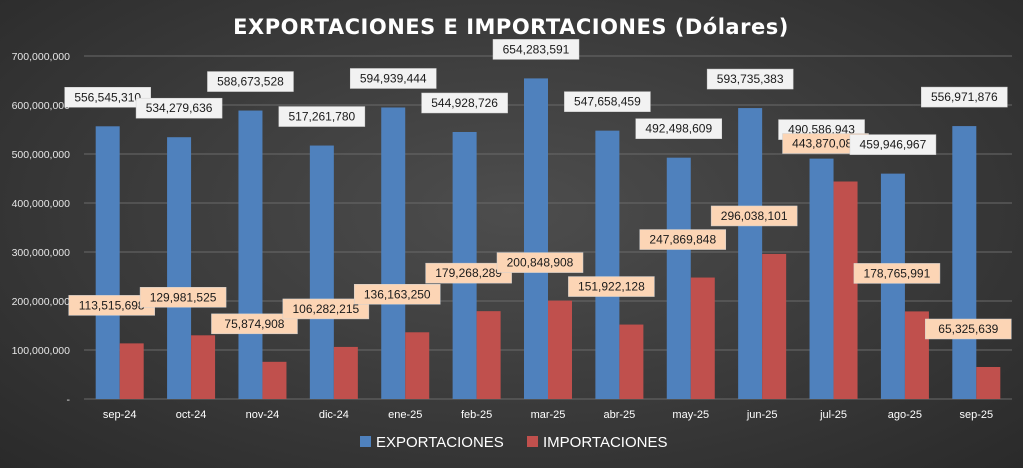 Image resolution: width=1023 pixels, height=468 pixels. I want to click on label-importaciones: 65,325,639, so click(968, 329).